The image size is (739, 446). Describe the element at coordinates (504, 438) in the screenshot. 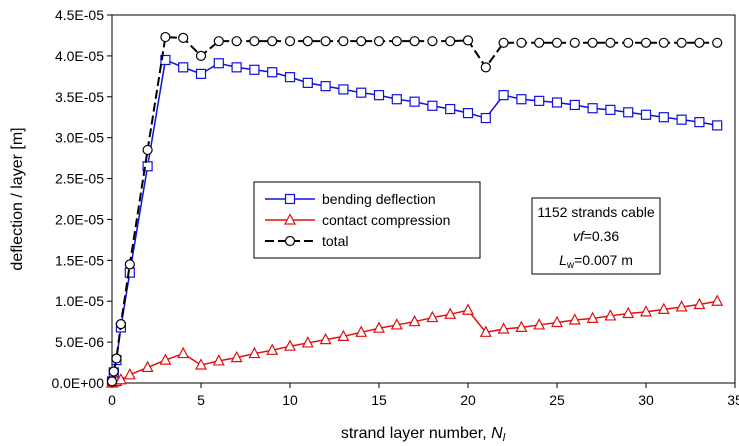

I see `x-axis-label-sub: l` at that location.